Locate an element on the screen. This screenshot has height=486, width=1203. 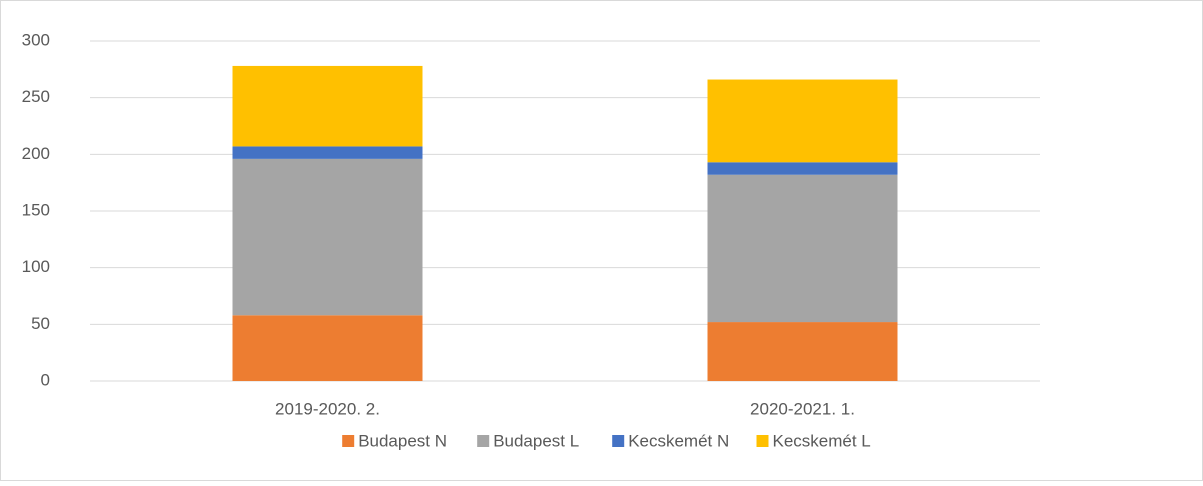
legend-label: Kecskemét L is located at coordinates (822, 440).